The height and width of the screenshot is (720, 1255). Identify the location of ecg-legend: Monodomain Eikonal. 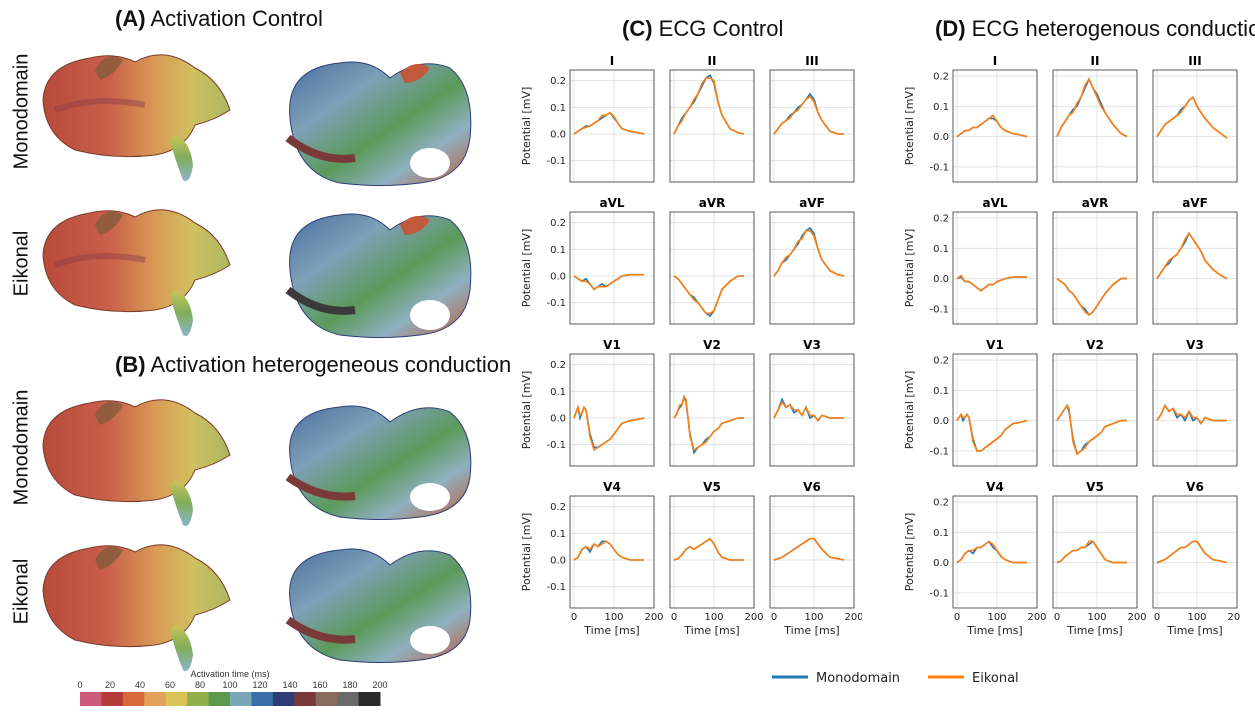
(895, 678).